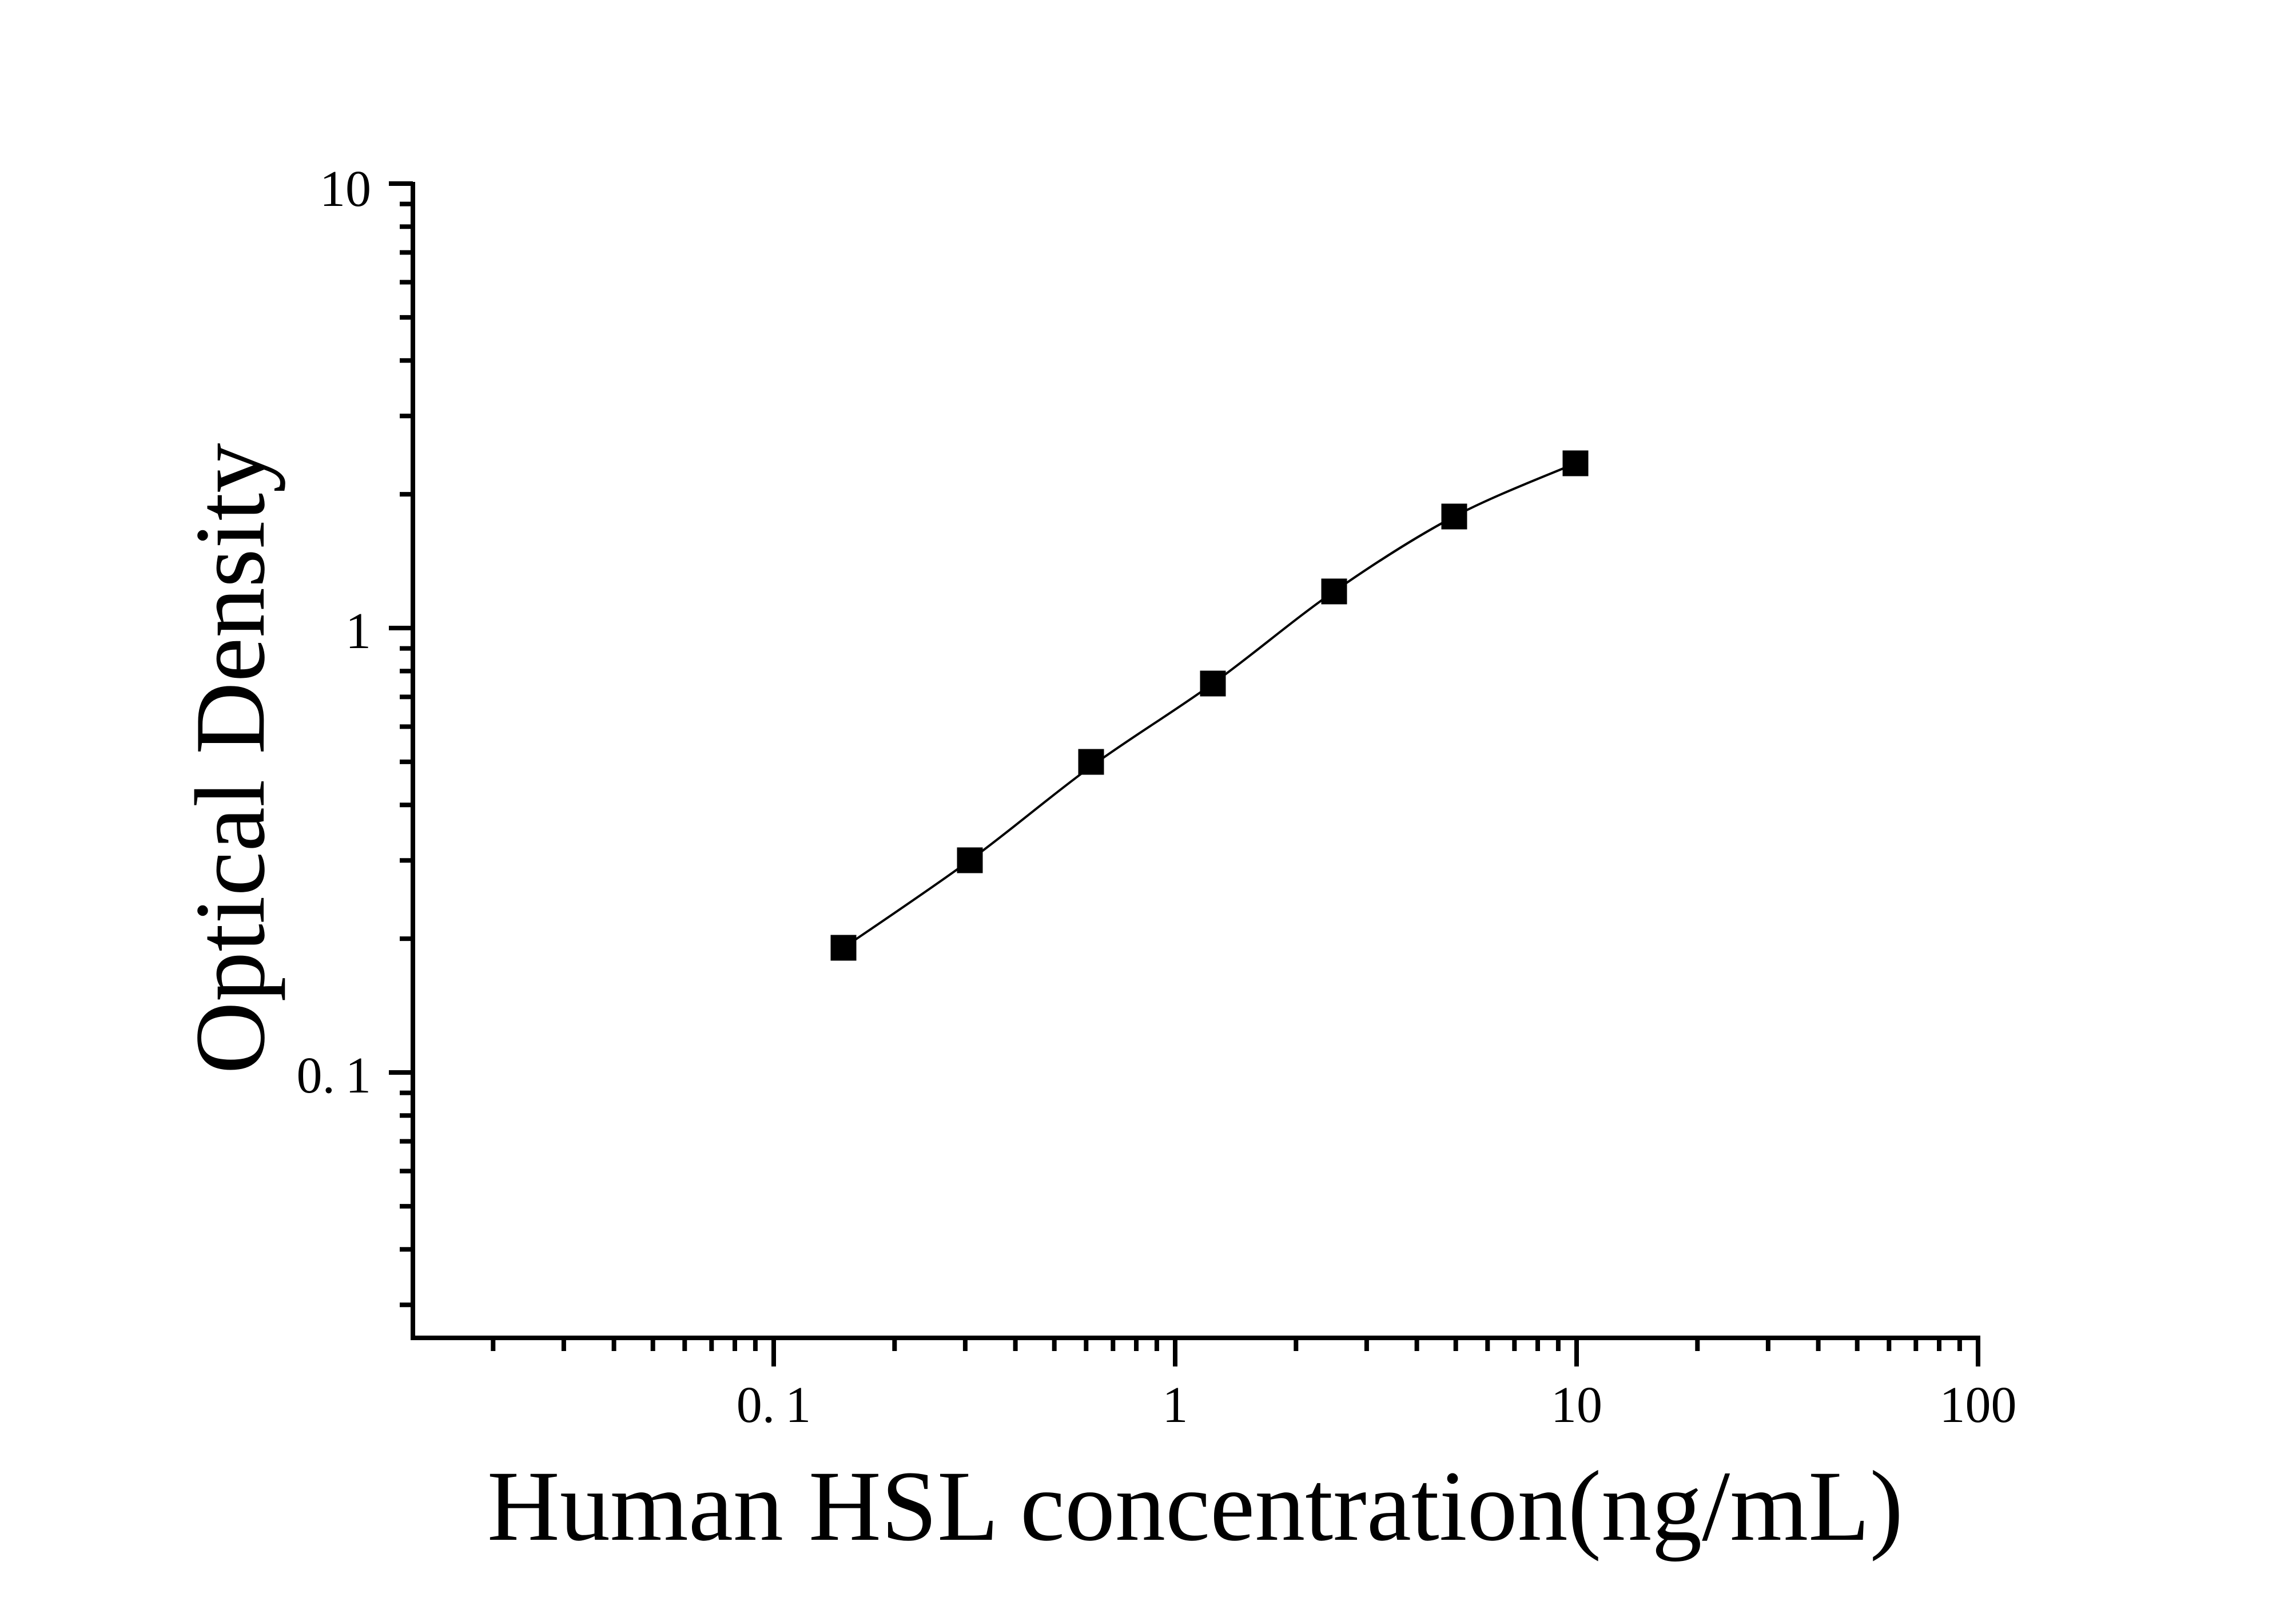 This screenshot has height=1605, width=2296. Describe the element at coordinates (1979, 1405) in the screenshot. I see `svg-text: 100` at that location.